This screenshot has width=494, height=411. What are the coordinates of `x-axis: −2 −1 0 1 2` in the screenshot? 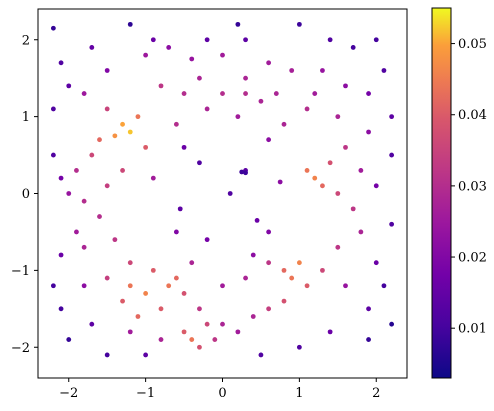 It's located at (219, 389).